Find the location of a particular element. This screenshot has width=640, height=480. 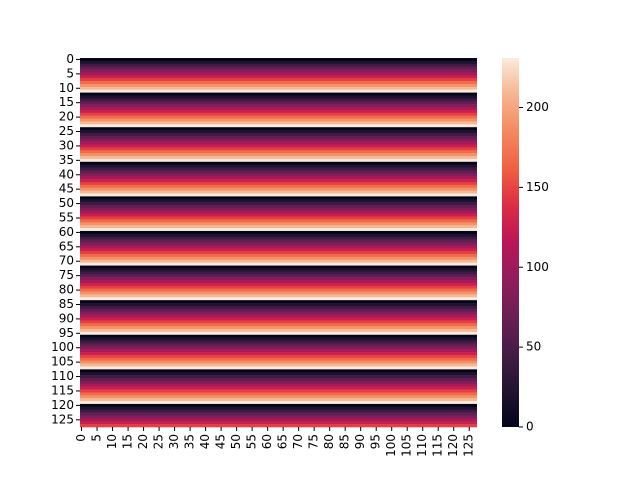

x-tick-label: 60 is located at coordinates (267, 441).